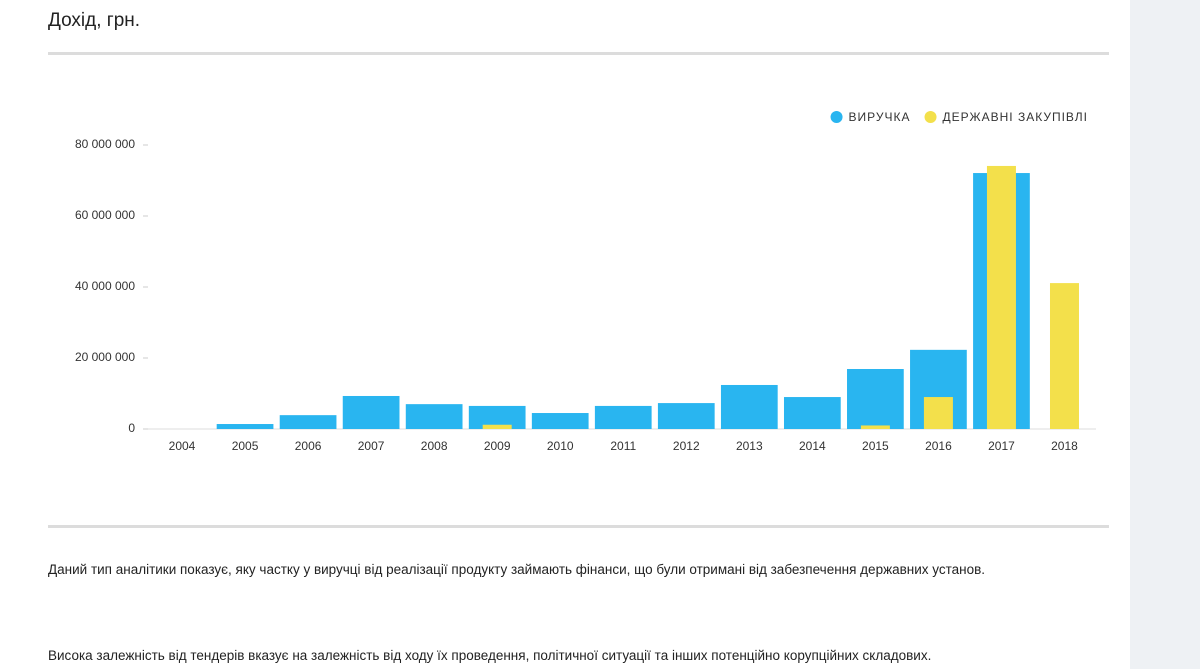 This screenshot has height=669, width=1200. What do you see at coordinates (686, 446) in the screenshot?
I see `x-tick-label: 2012` at bounding box center [686, 446].